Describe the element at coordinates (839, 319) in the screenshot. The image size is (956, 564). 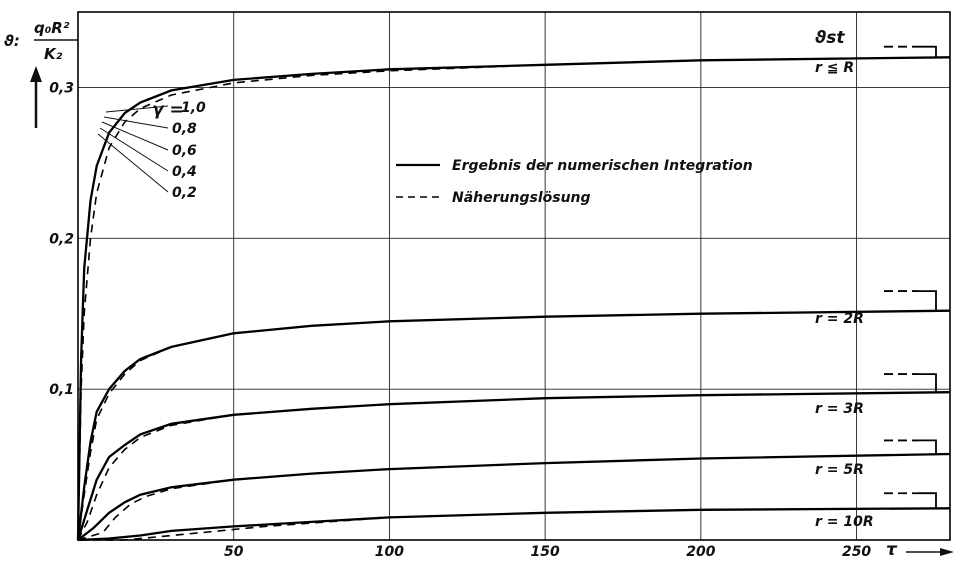
I see `series-2-label: r = 2R` at that location.